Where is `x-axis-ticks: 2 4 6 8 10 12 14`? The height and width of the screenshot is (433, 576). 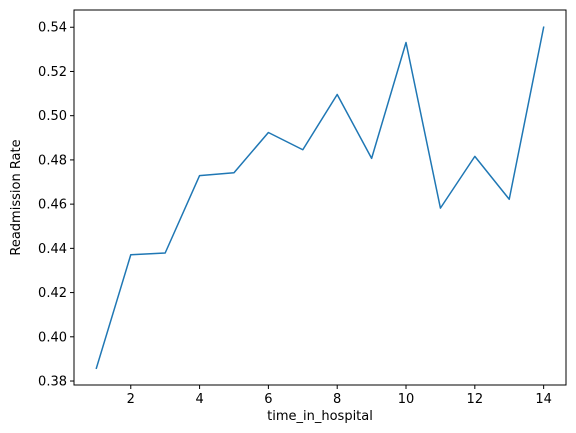 x-axis-ticks: 2 4 6 8 10 12 14 is located at coordinates (339, 396).